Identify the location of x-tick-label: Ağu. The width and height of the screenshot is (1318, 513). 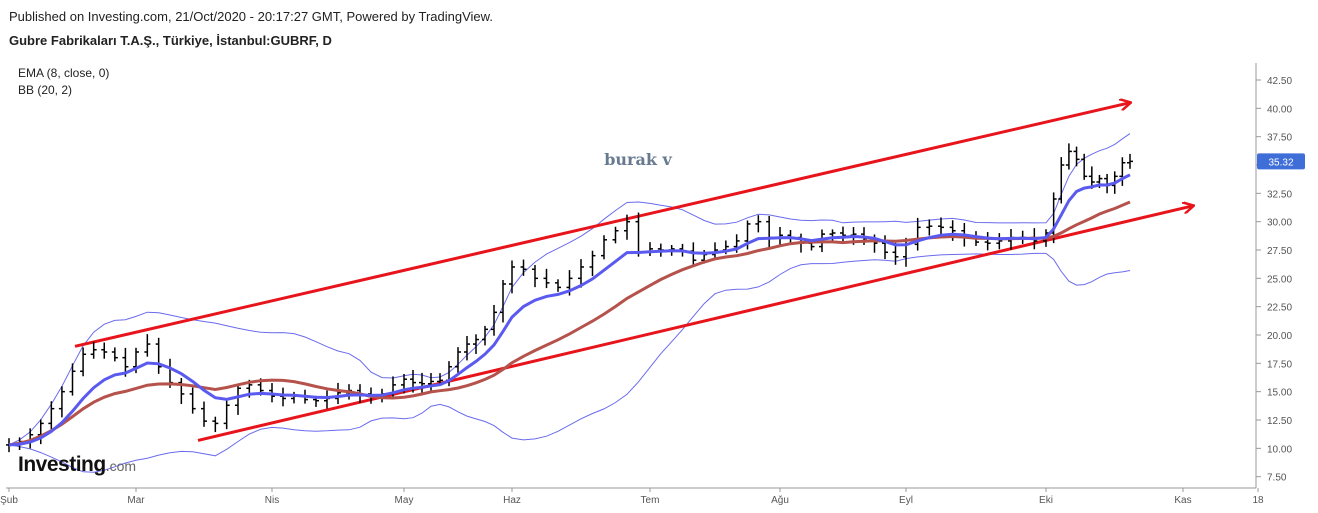
(780, 500).